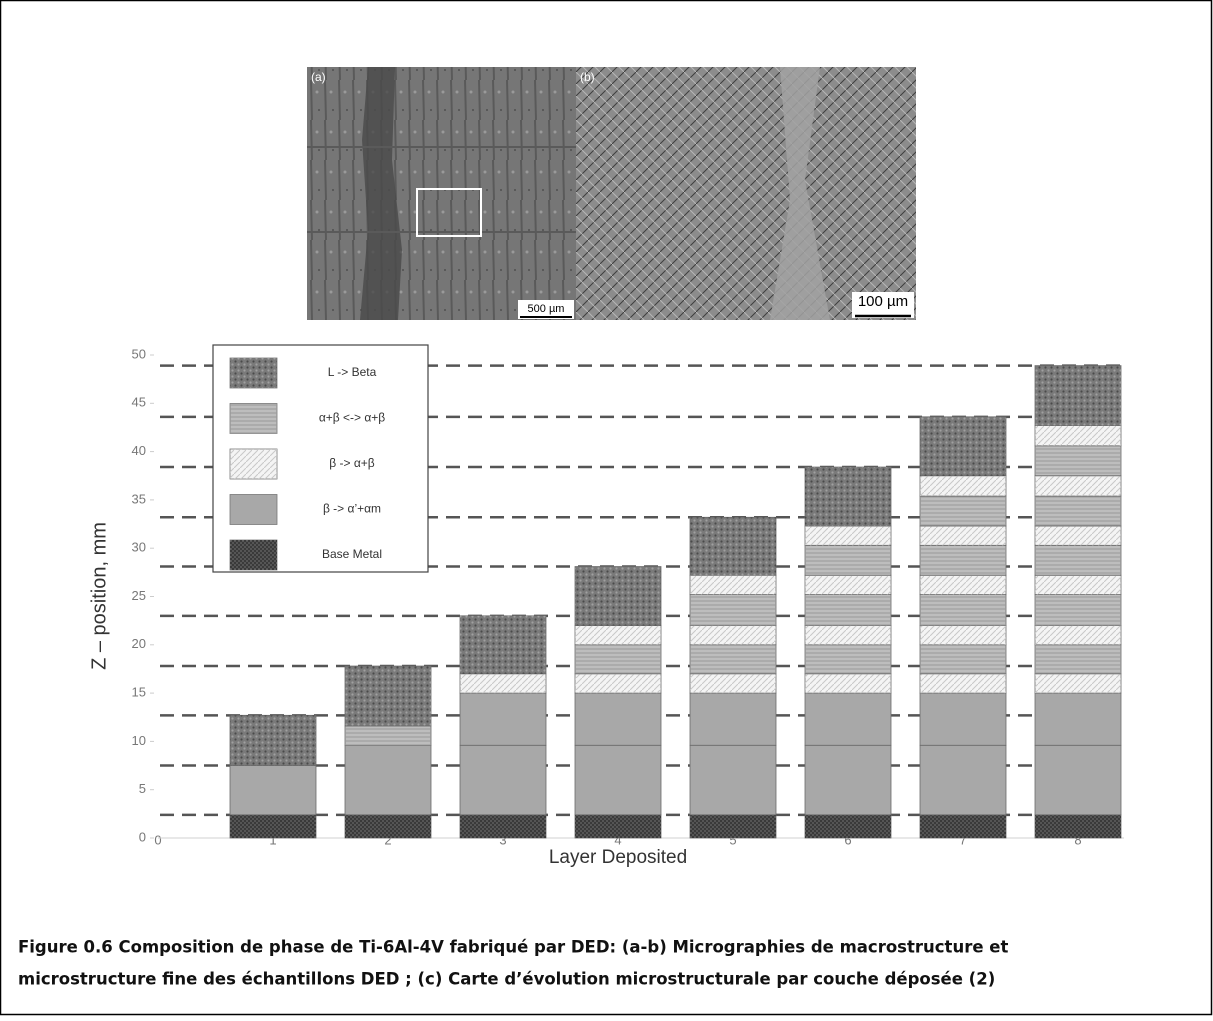 This screenshot has width=1213, height=1021. What do you see at coordinates (253, 418) in the screenshot?
I see `legend-swatch-texture` at bounding box center [253, 418].